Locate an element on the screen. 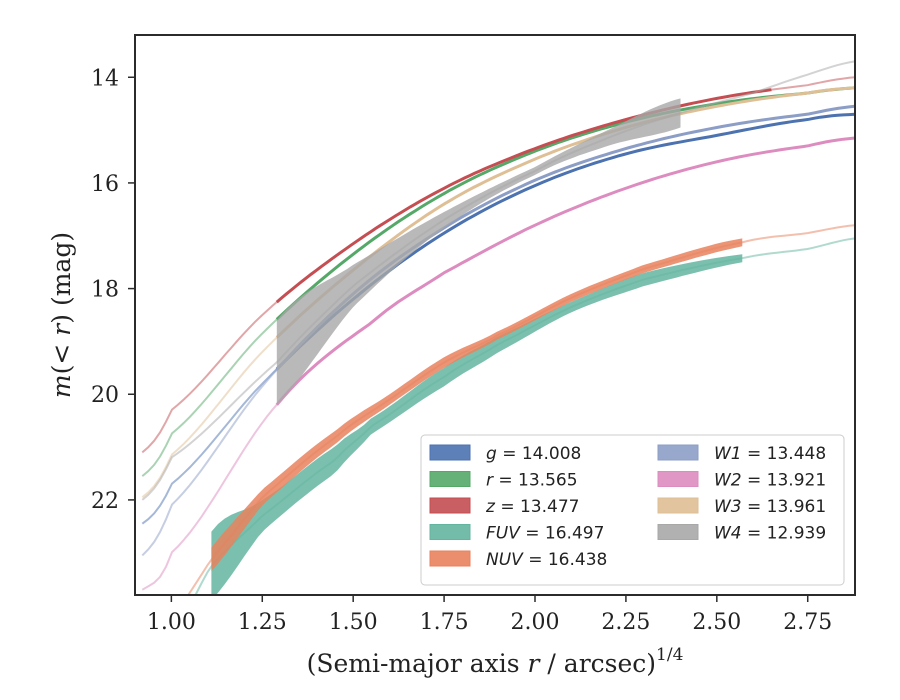  legend-label-w3: W3 = 13.961 is located at coordinates (770, 507).